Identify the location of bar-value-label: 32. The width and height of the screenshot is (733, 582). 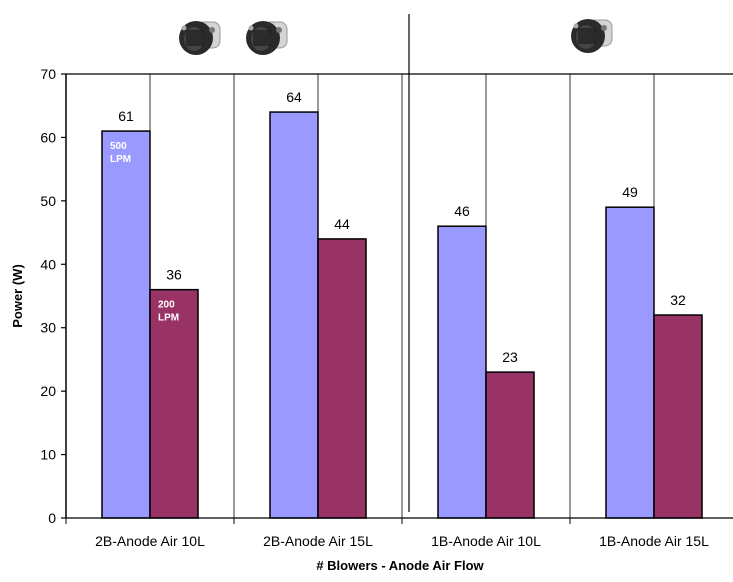
(678, 300).